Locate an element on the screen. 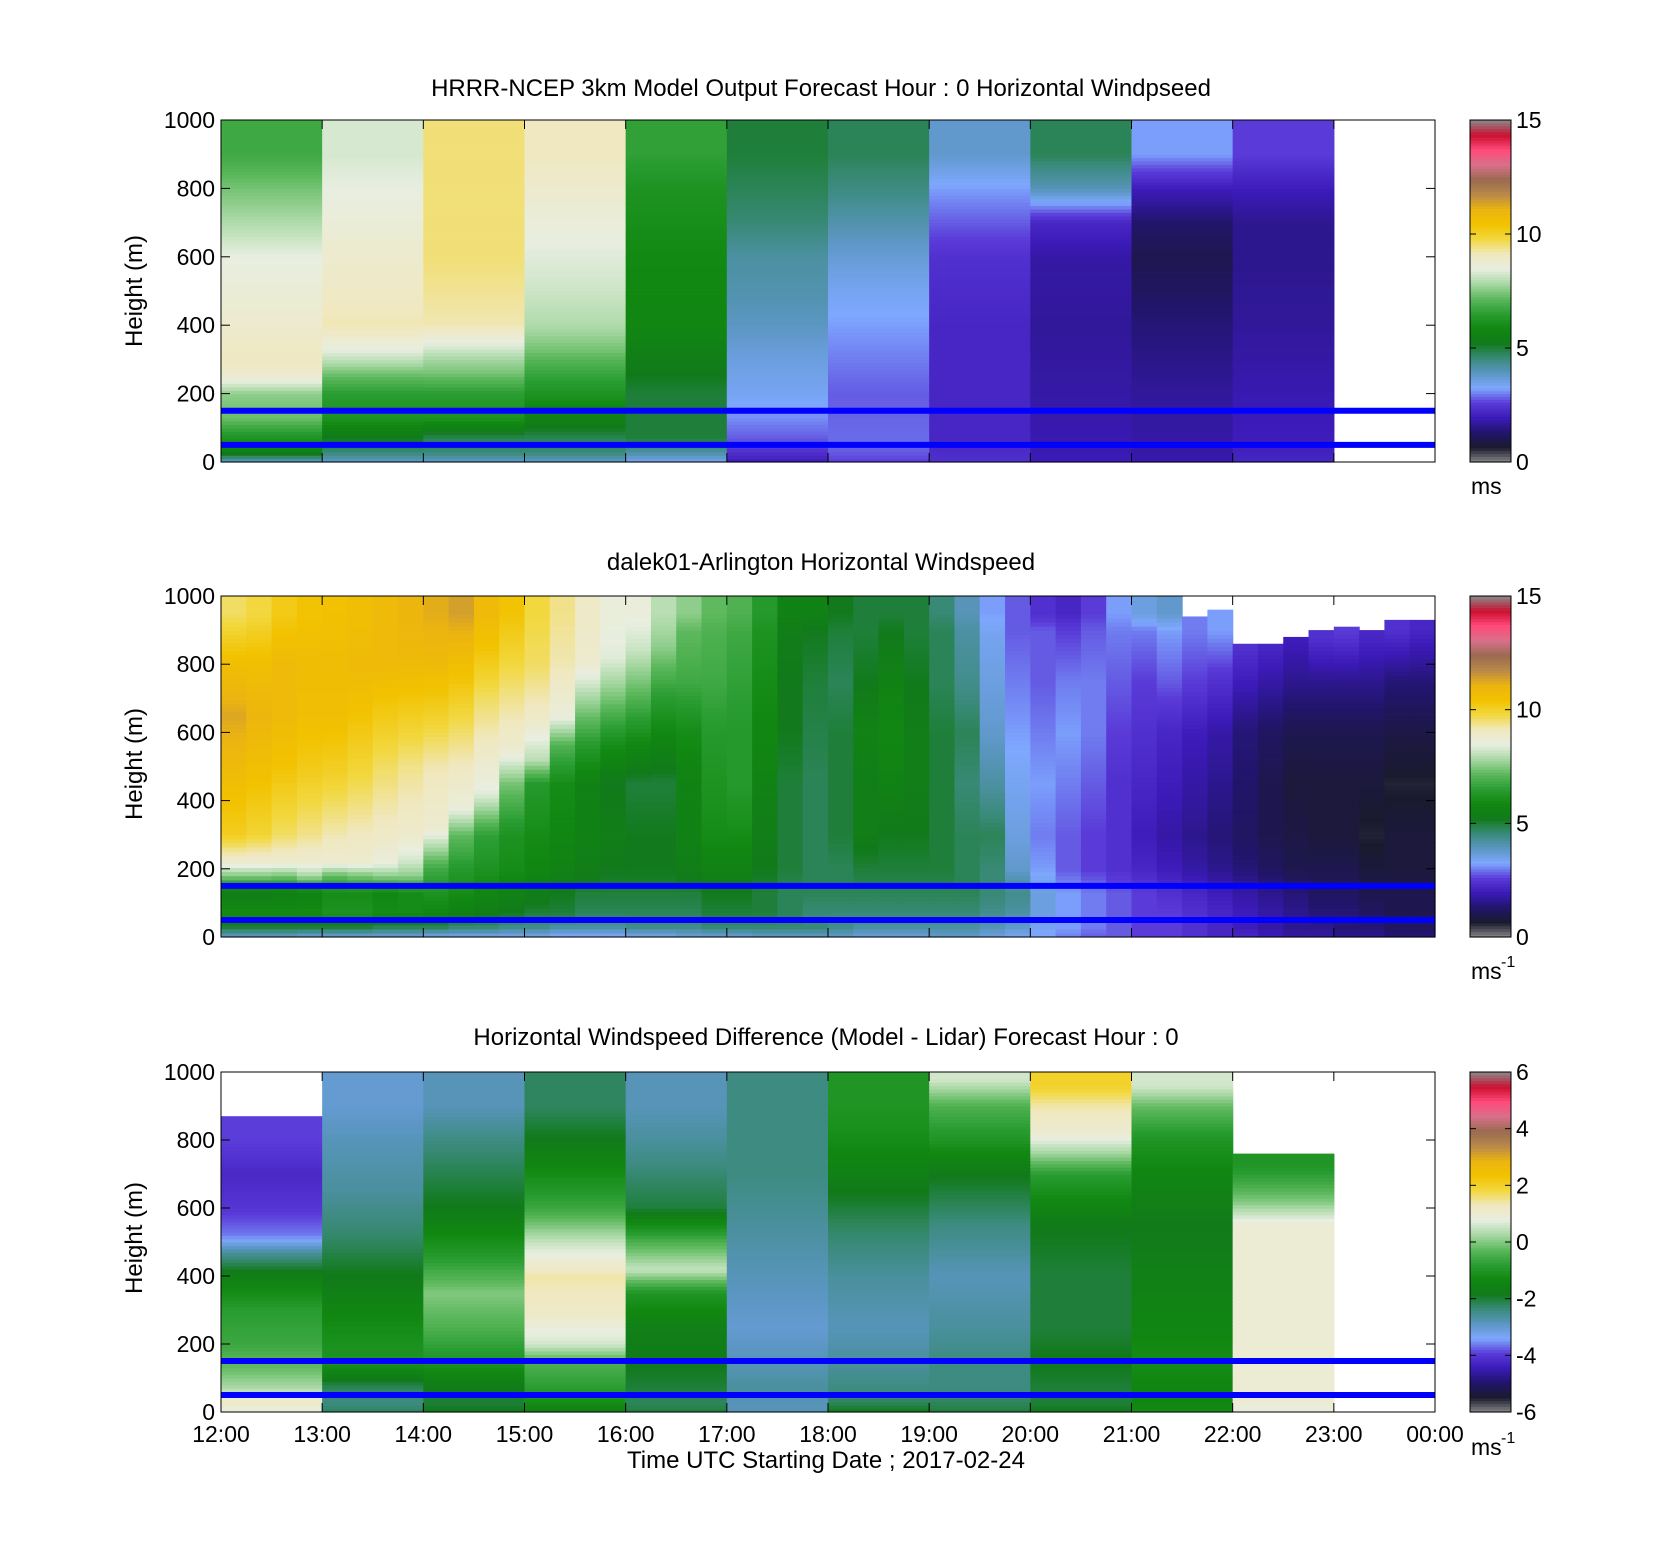  heatmap-column is located at coordinates (360, 767).